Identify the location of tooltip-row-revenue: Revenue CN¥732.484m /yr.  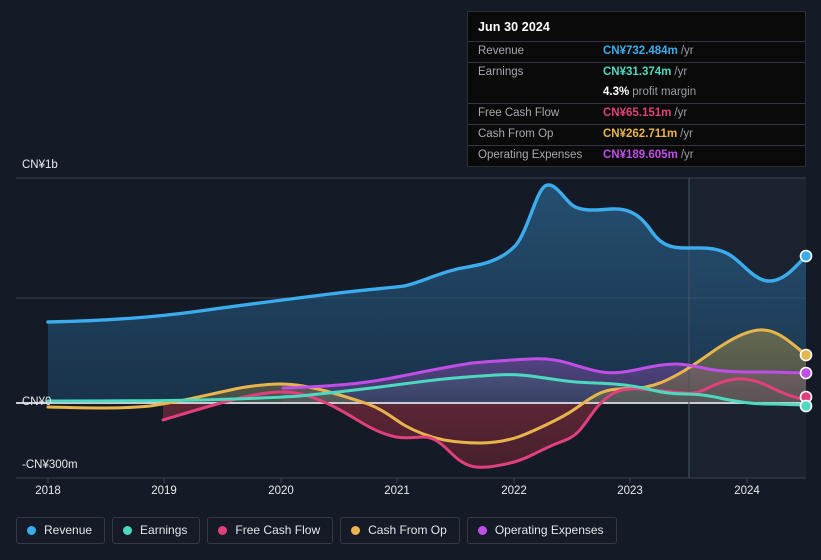
(636, 51).